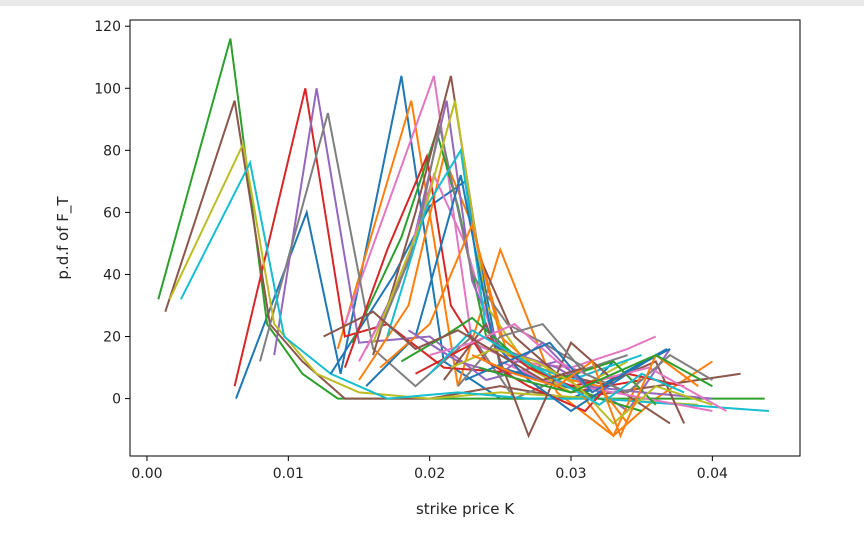 The image size is (864, 540). I want to click on y-tick-label: 60, so click(112, 213).